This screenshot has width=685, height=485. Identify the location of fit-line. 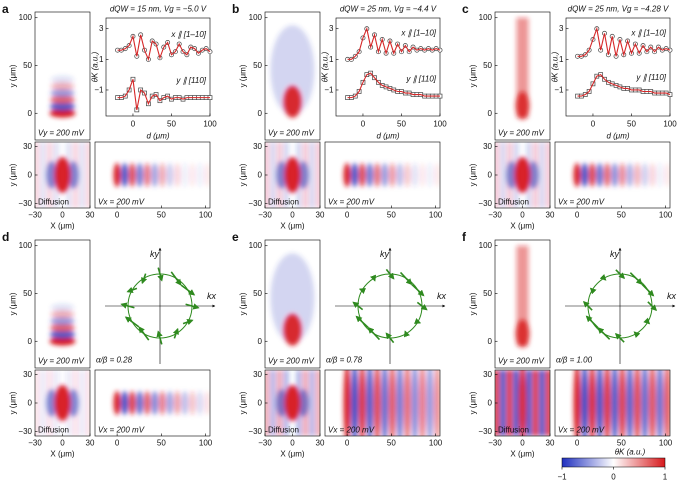
(164, 48).